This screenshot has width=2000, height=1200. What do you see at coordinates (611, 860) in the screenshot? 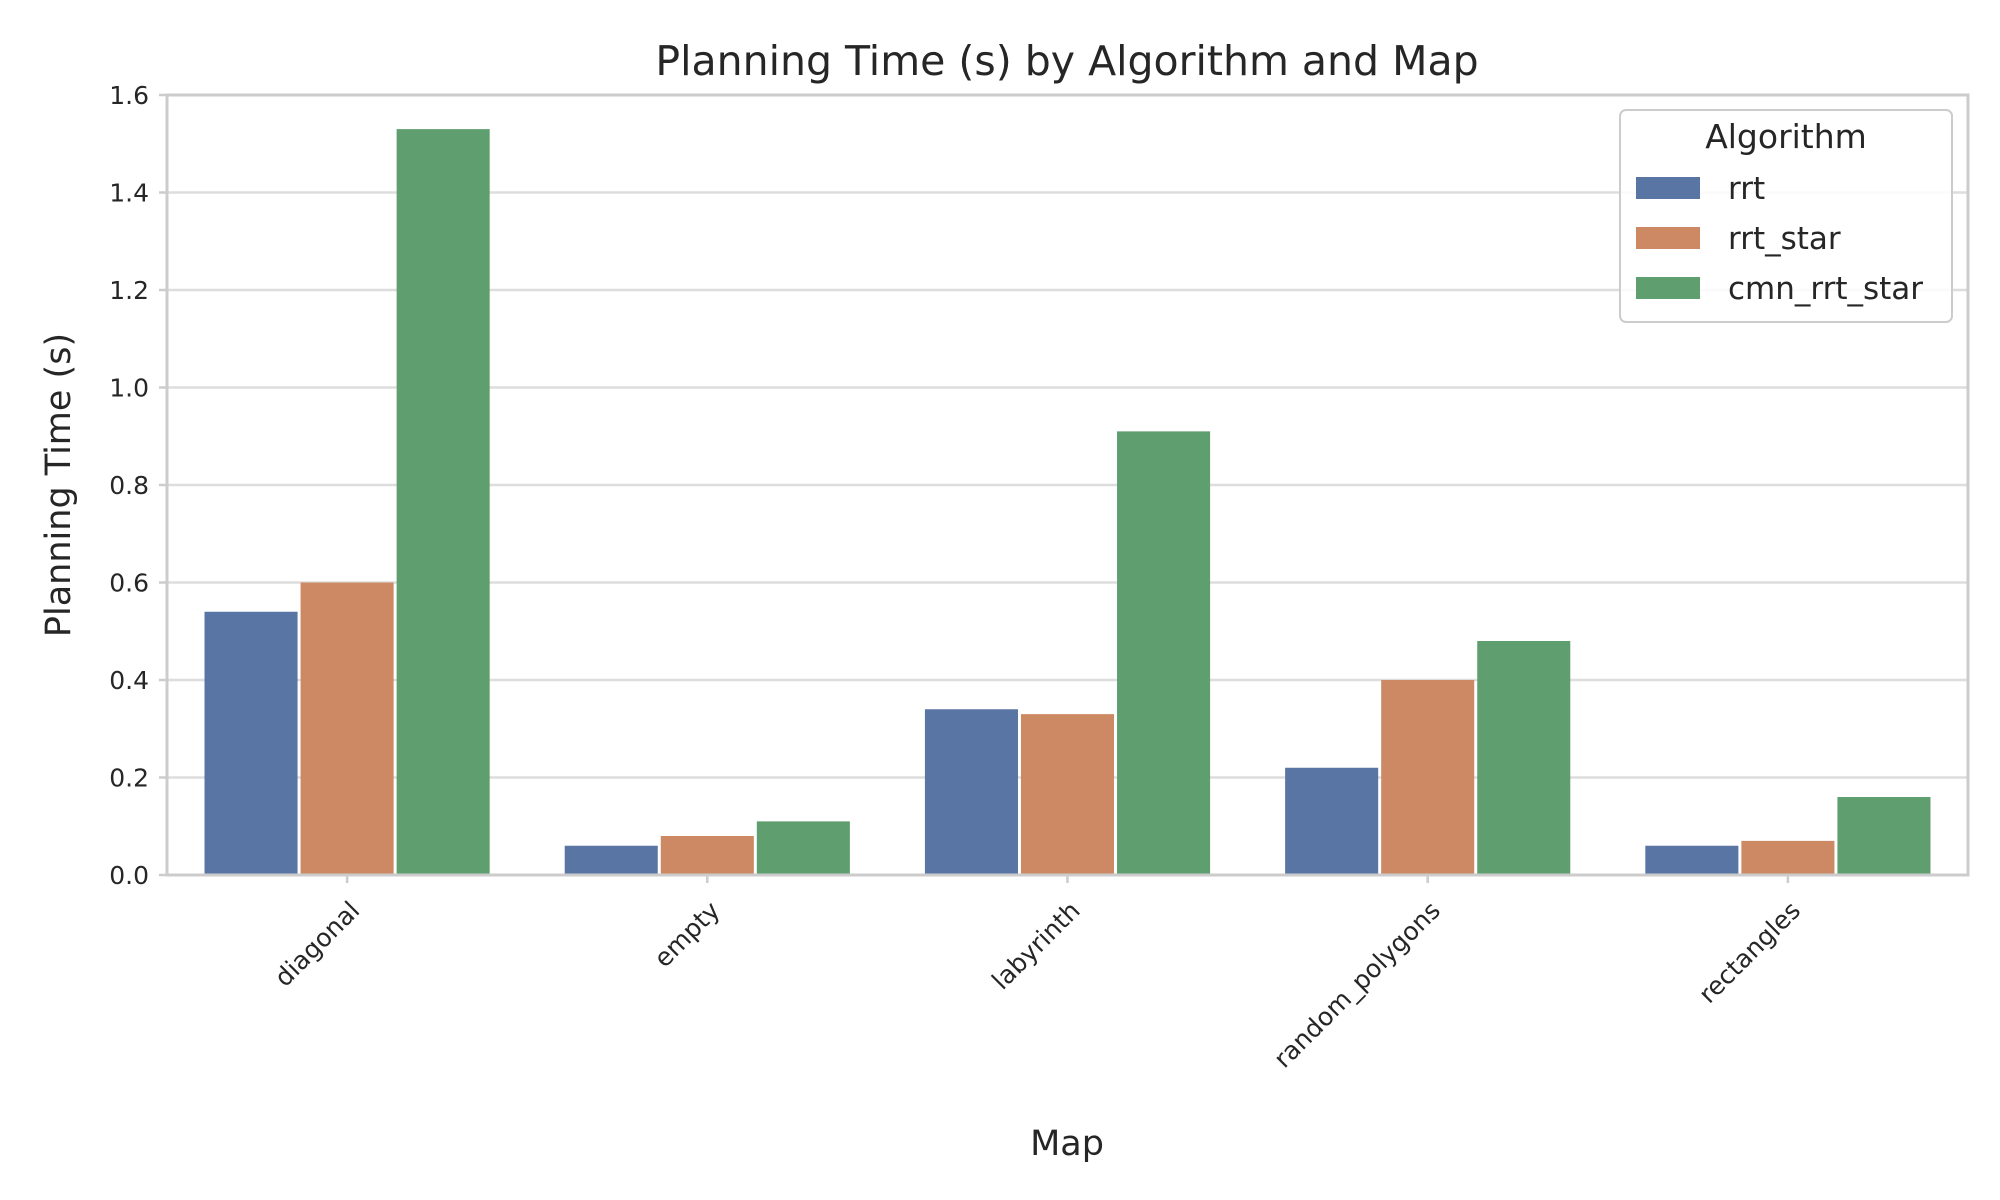
I see `bar-rrt-empty` at bounding box center [611, 860].